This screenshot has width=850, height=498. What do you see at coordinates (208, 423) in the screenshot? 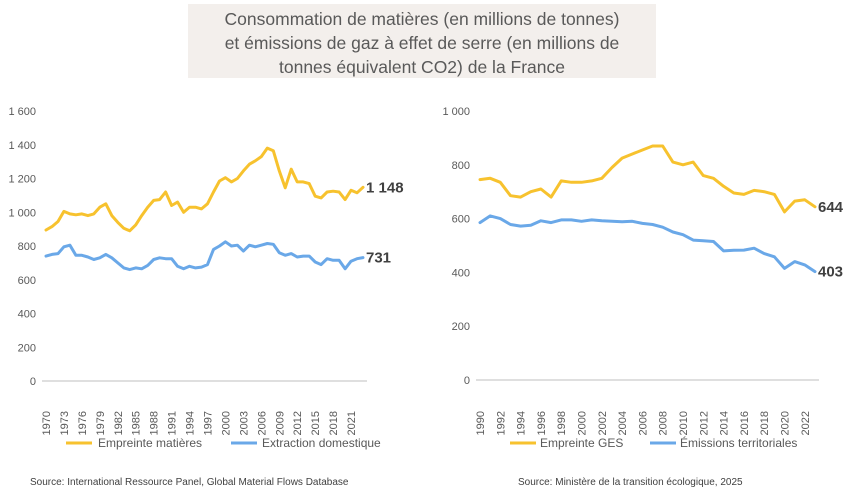
I see `x-tick-label: 1997` at bounding box center [208, 423].